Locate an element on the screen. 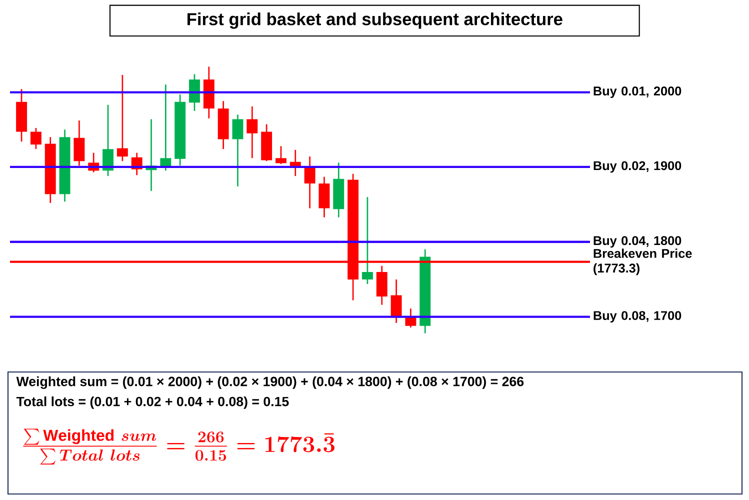 This screenshot has height=500, width=749. ref-line-label: Buy 0.01, 2000 is located at coordinates (638, 92).